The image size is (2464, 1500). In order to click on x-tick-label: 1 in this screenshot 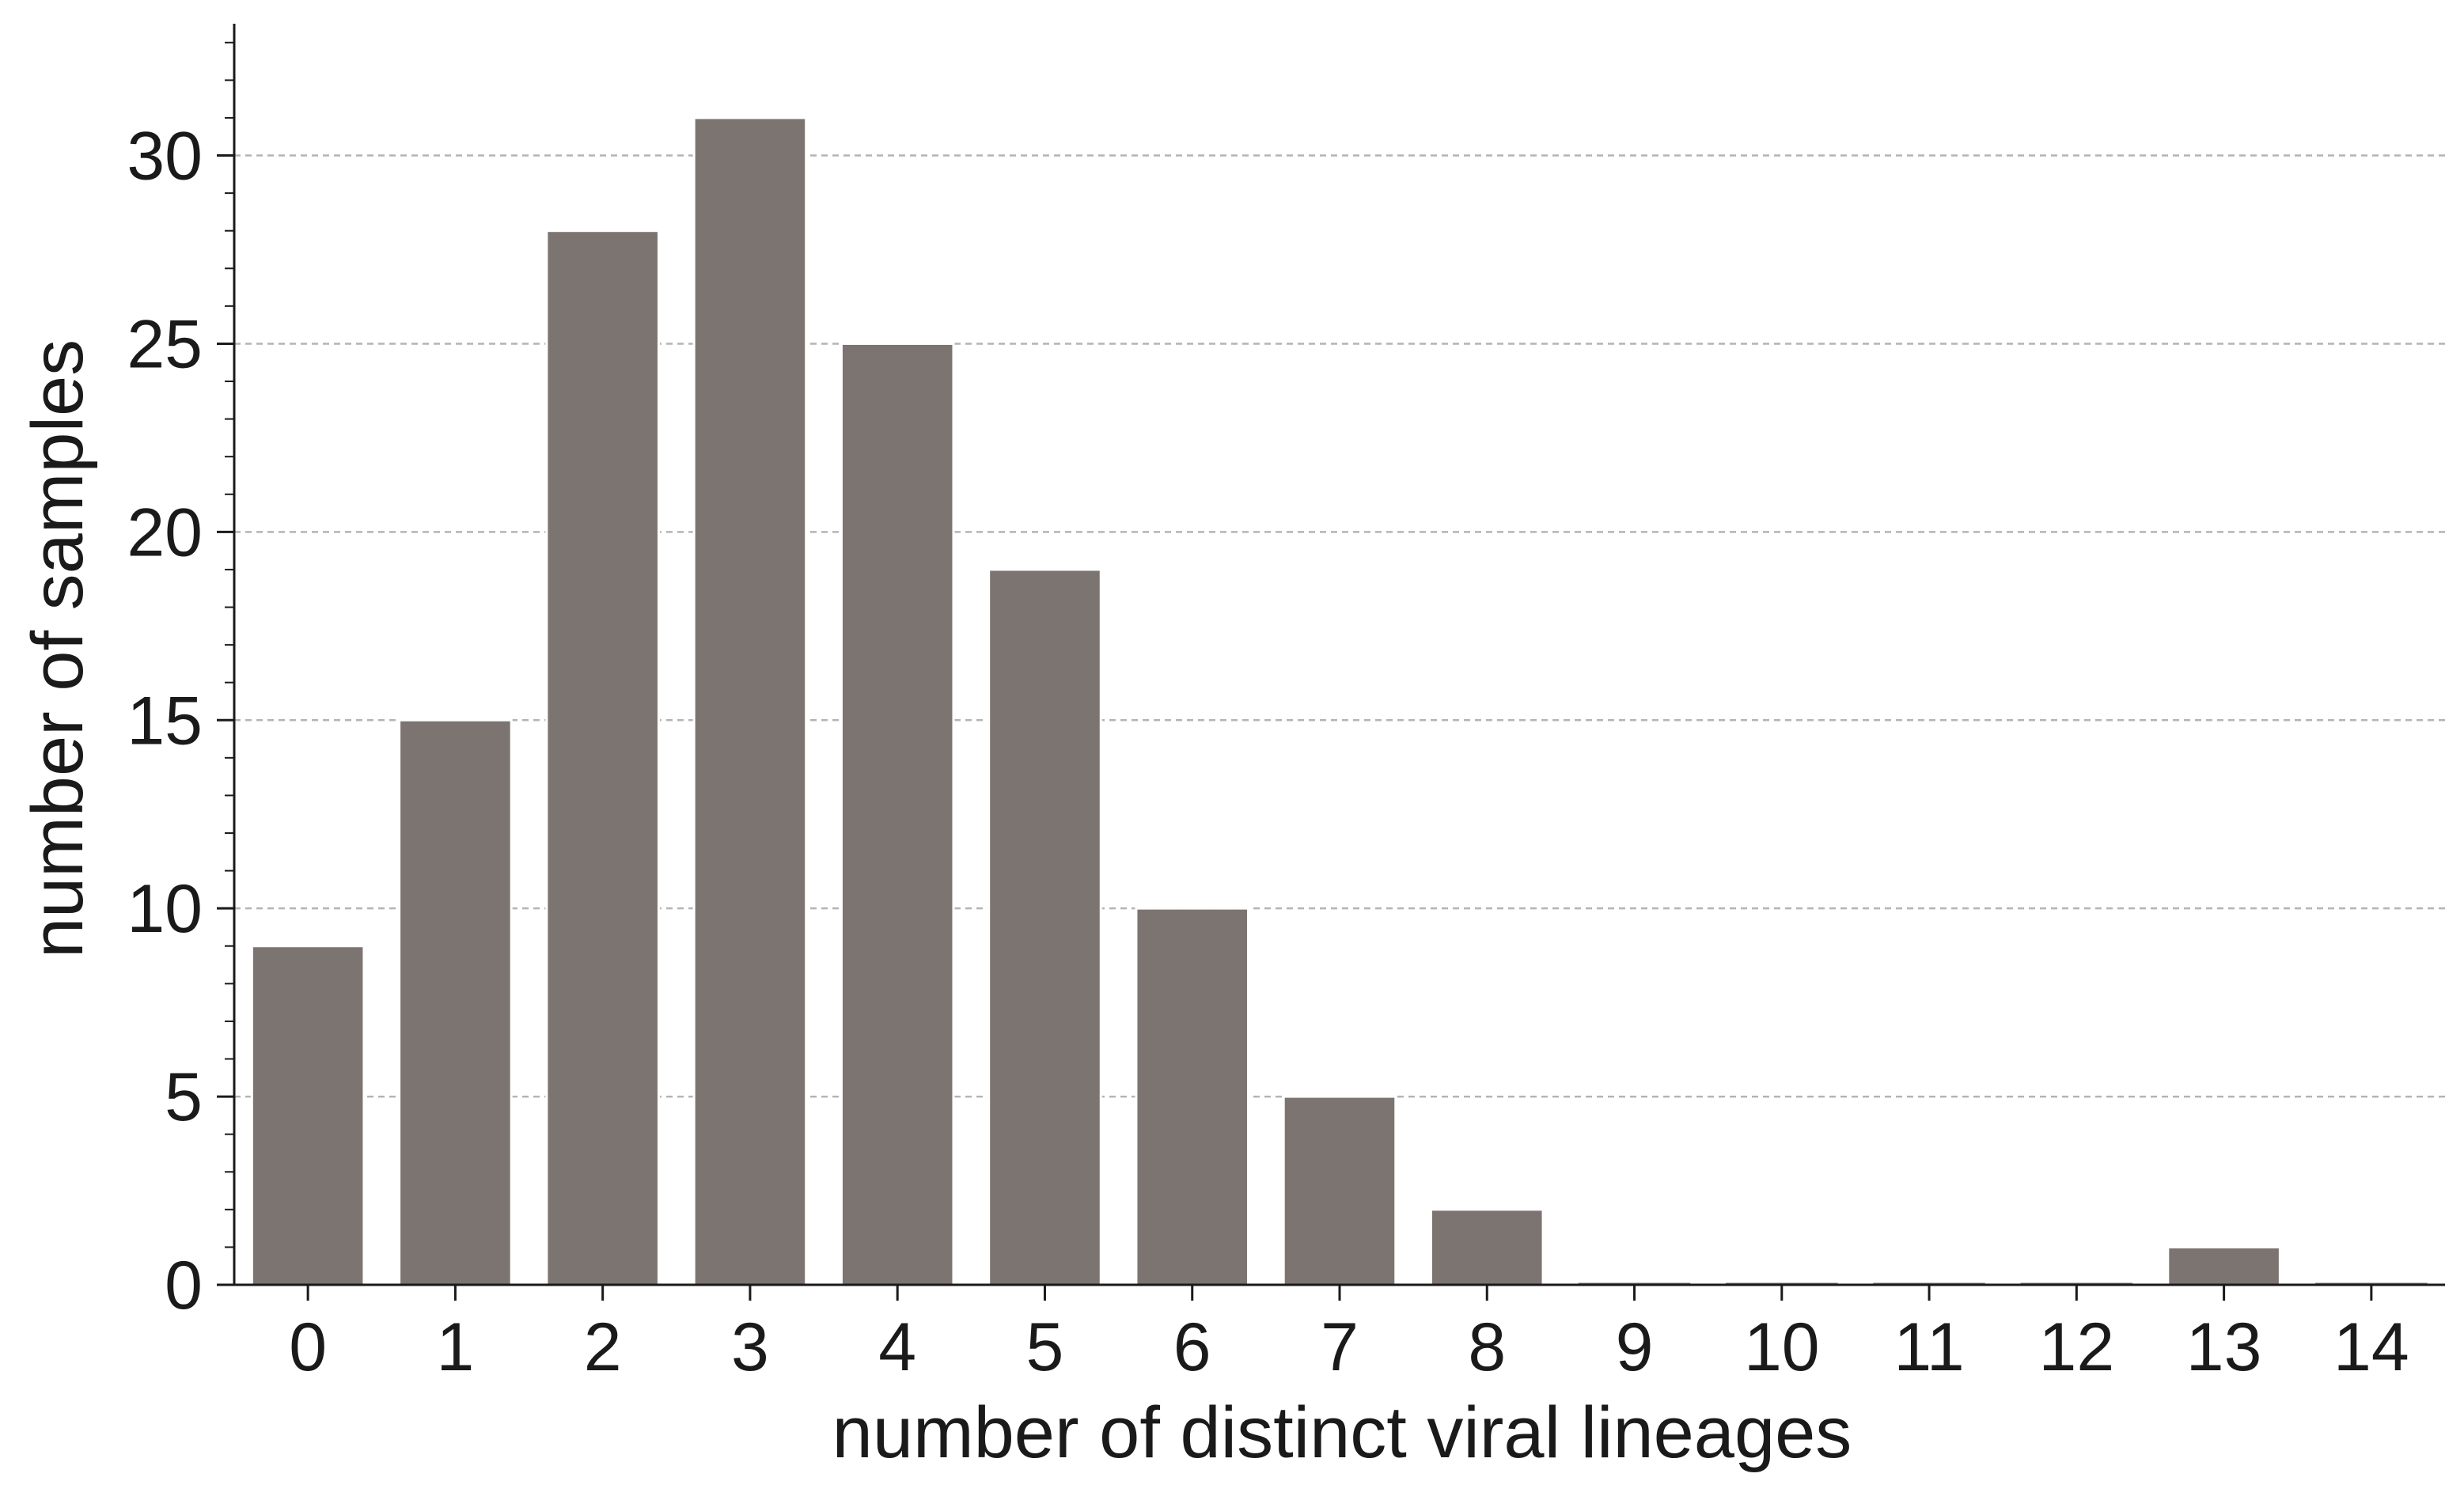, I will do `click(455, 1347)`.